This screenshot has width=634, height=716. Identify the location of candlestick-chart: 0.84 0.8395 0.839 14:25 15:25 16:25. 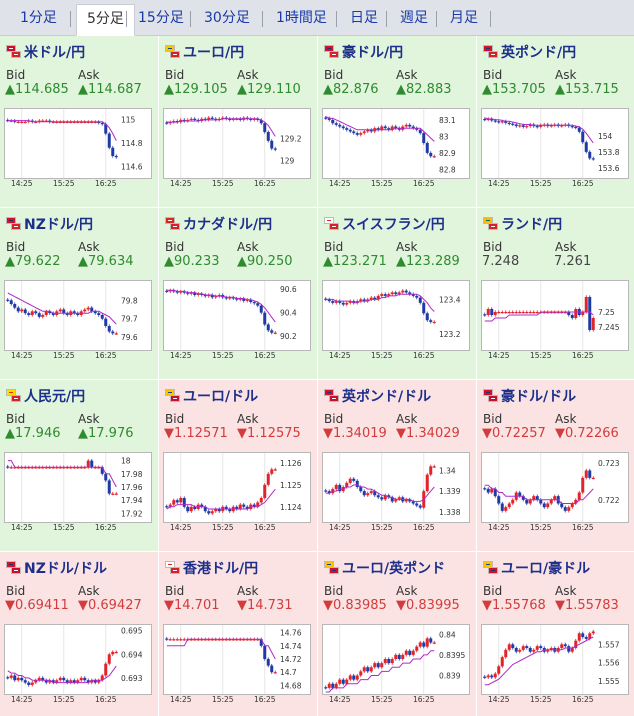
(396, 664).